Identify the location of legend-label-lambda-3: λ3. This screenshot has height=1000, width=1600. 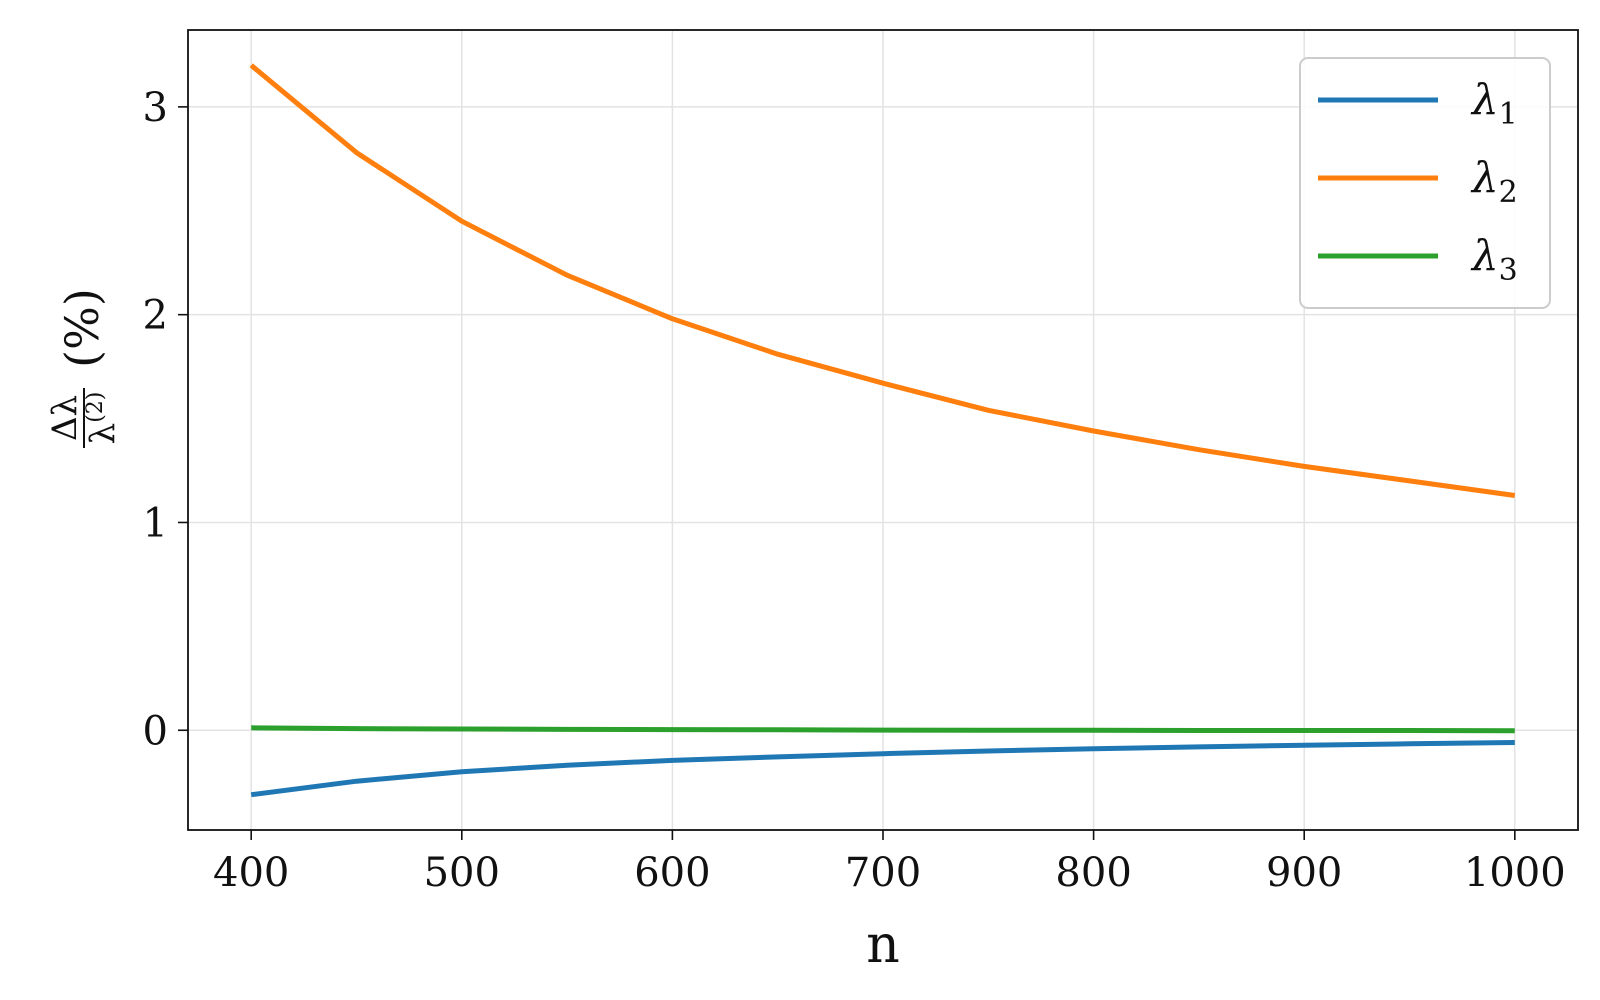
(1494, 259).